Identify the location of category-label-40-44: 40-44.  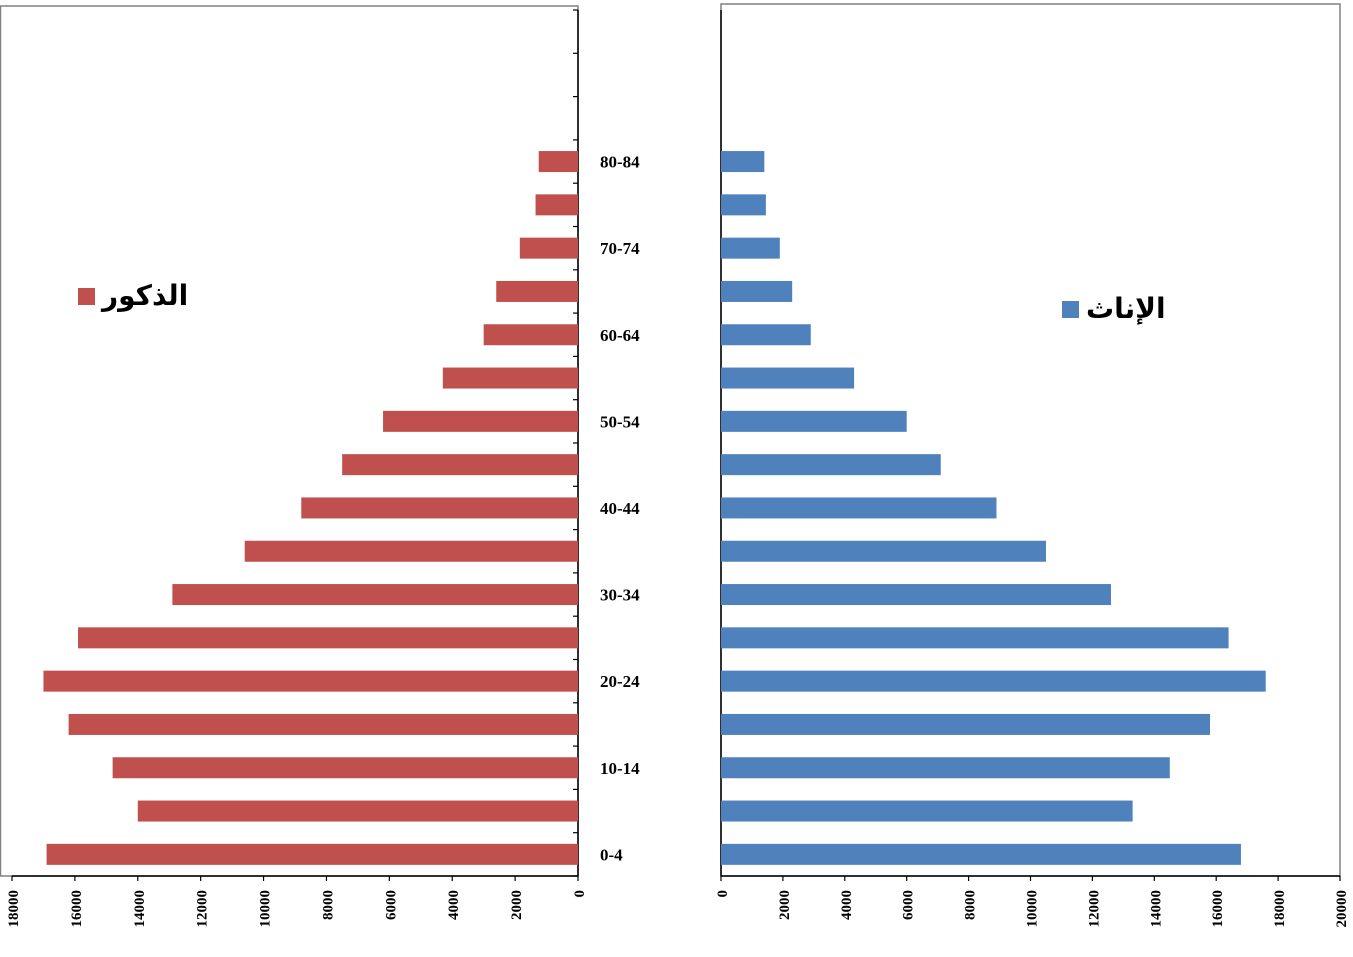
(620, 508).